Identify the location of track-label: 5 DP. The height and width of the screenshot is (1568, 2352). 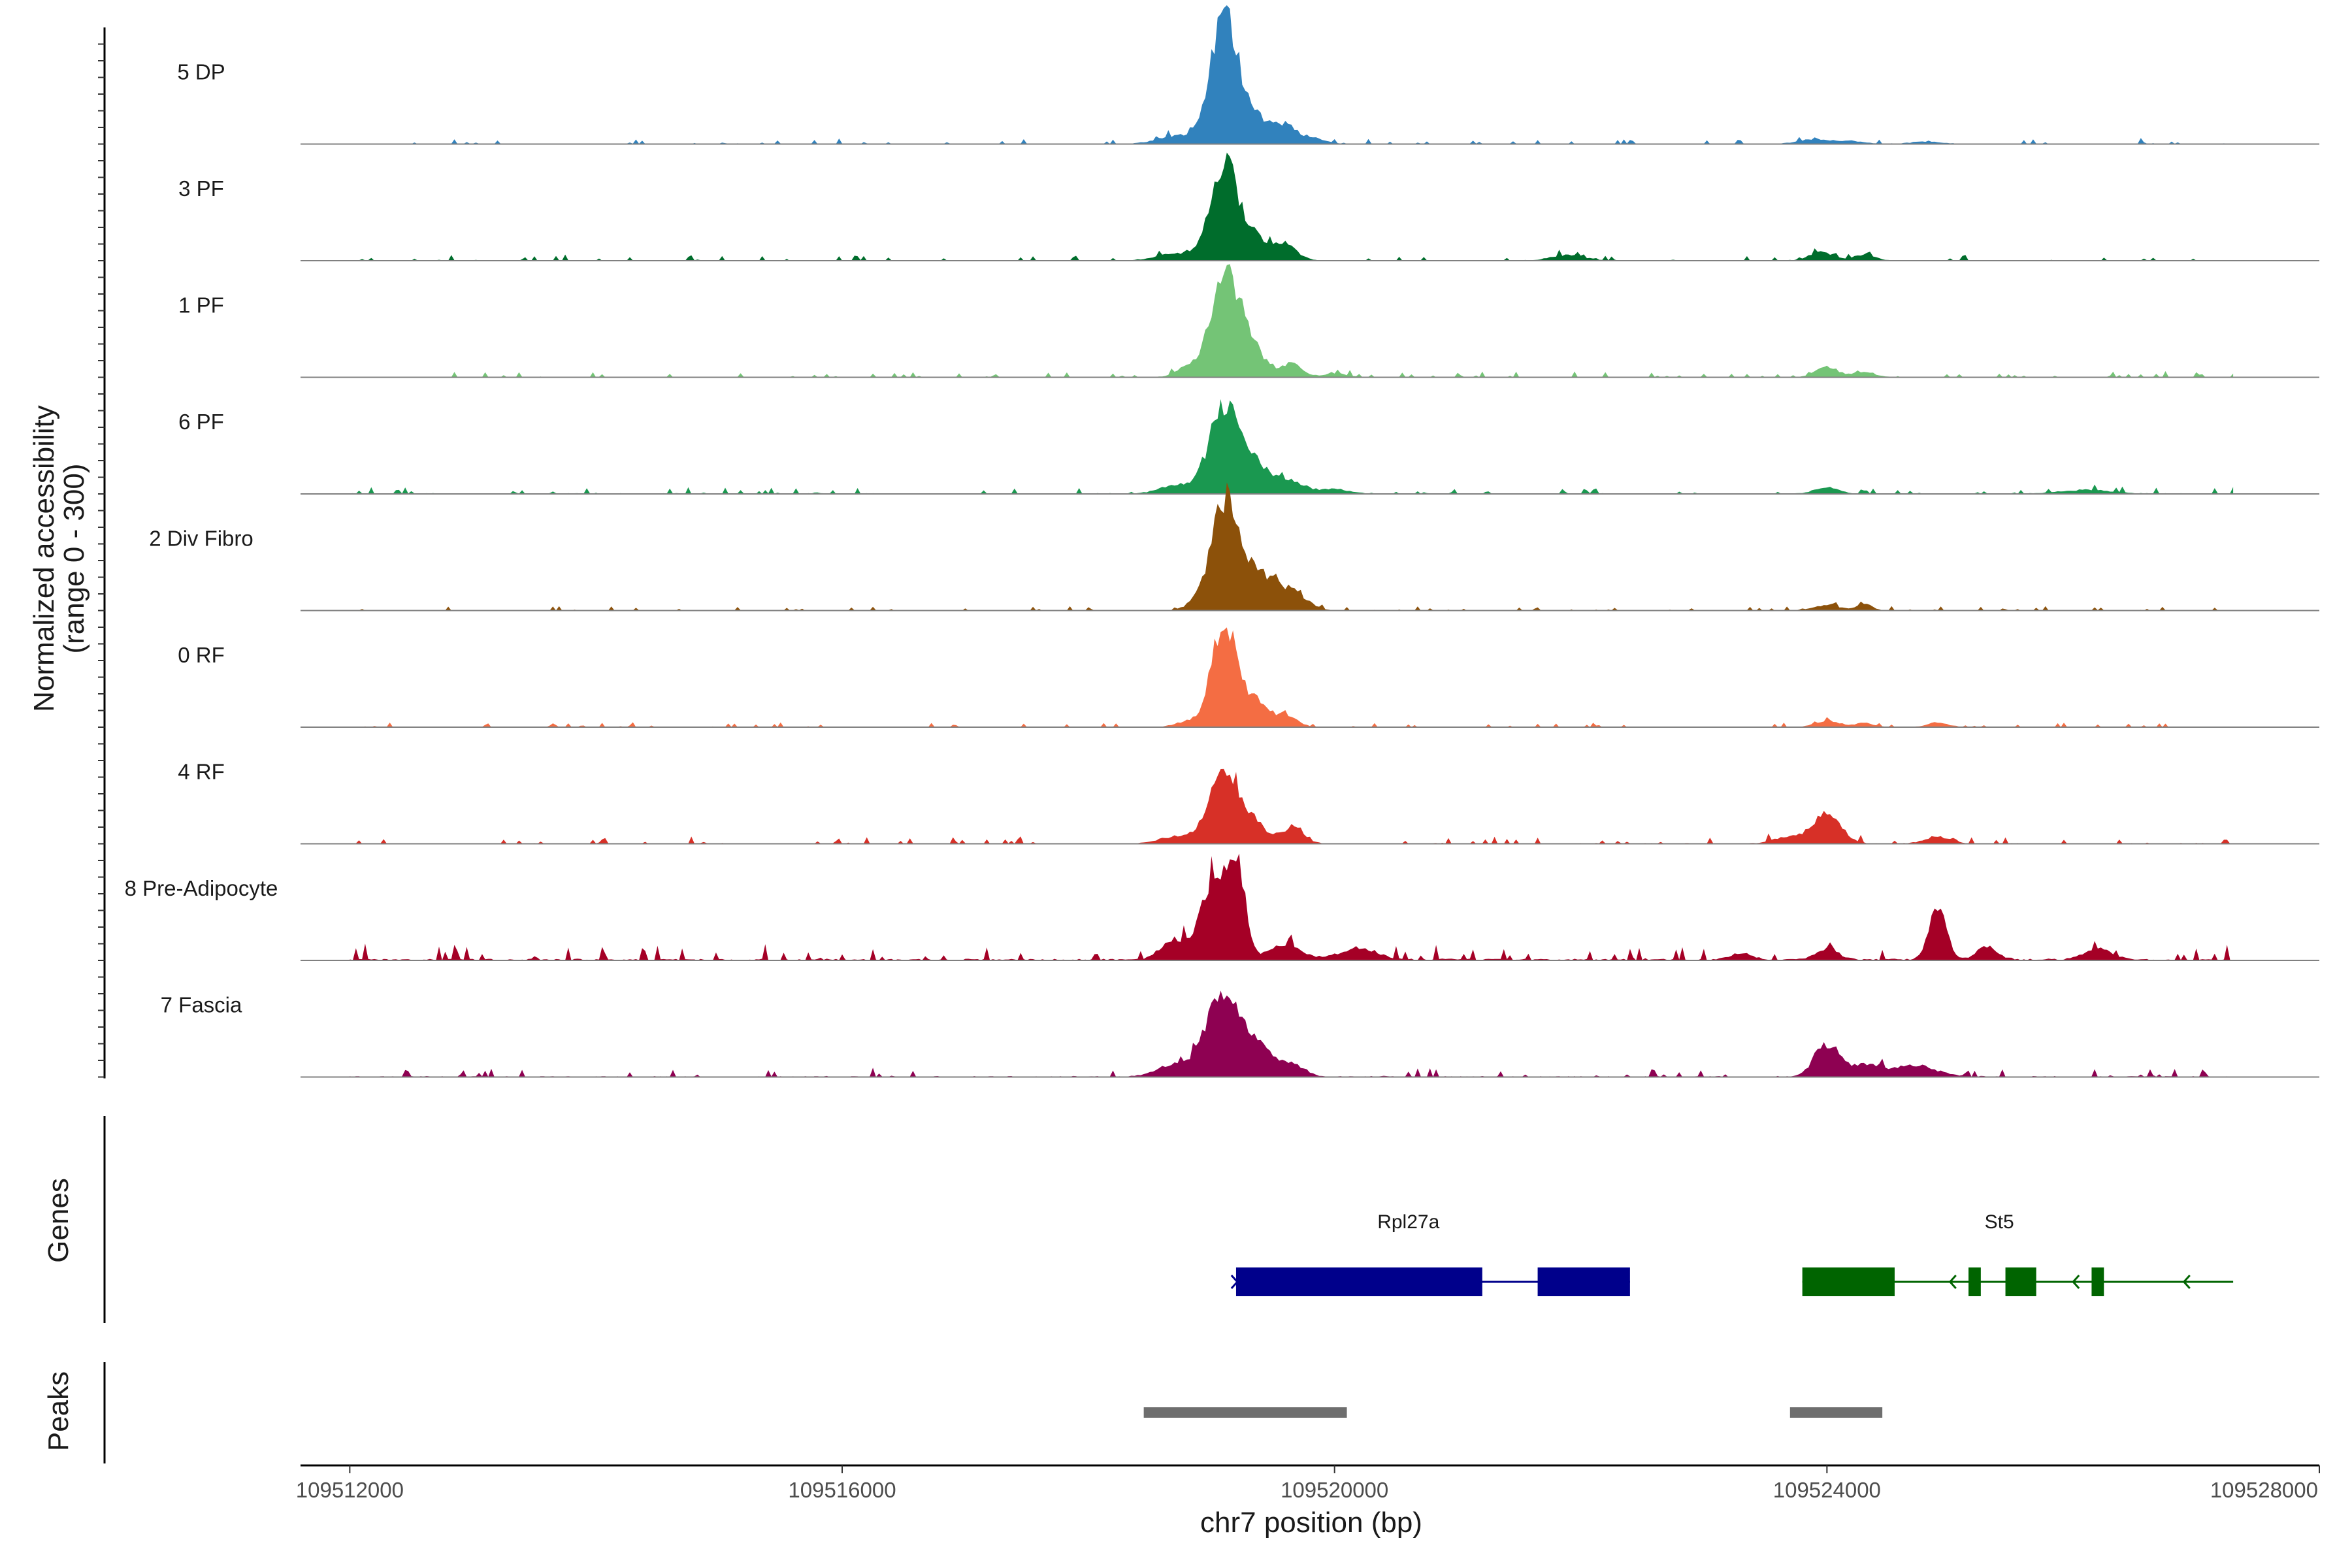
(201, 71).